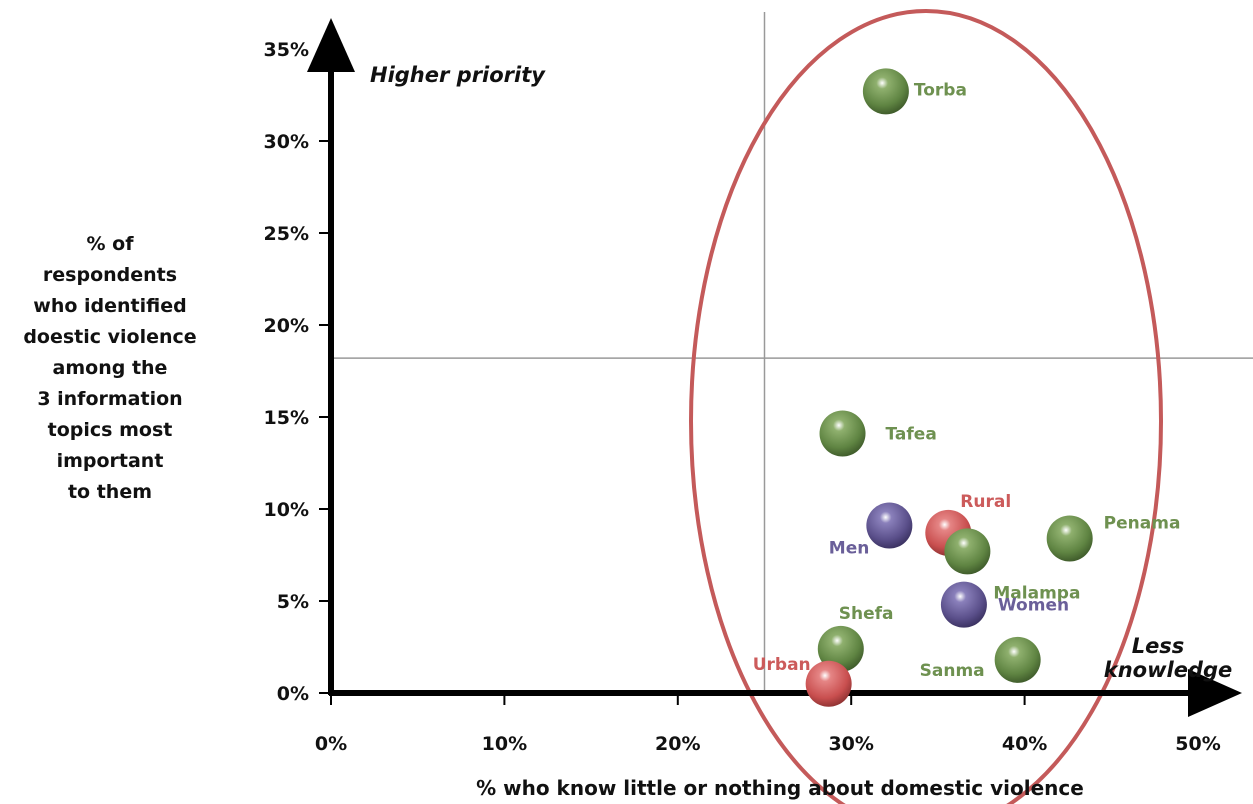 The width and height of the screenshot is (1253, 804). I want to click on y-axis-label-line: who identified, so click(109, 306).